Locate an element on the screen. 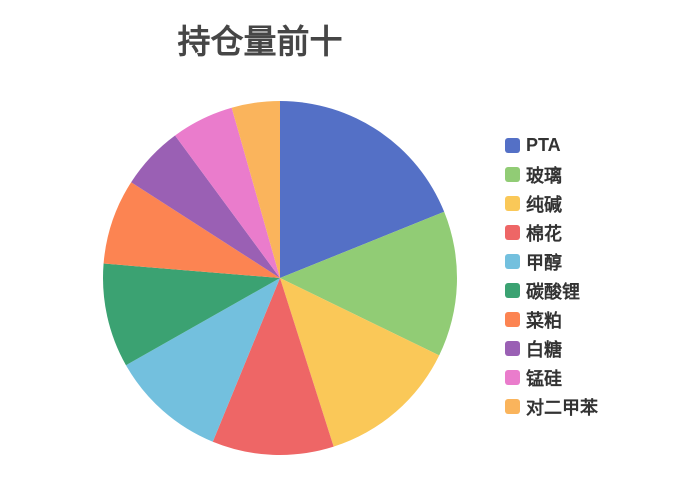 This screenshot has width=700, height=500. legend-item-甲醇: 甲醇 is located at coordinates (551, 261).